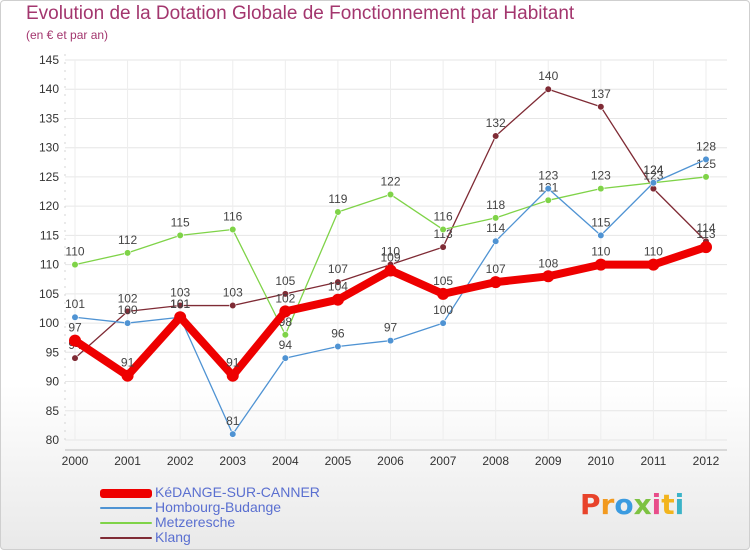 This screenshot has height=550, width=750. I want to click on data-label-metzeresche-2011: 124, so click(653, 170).